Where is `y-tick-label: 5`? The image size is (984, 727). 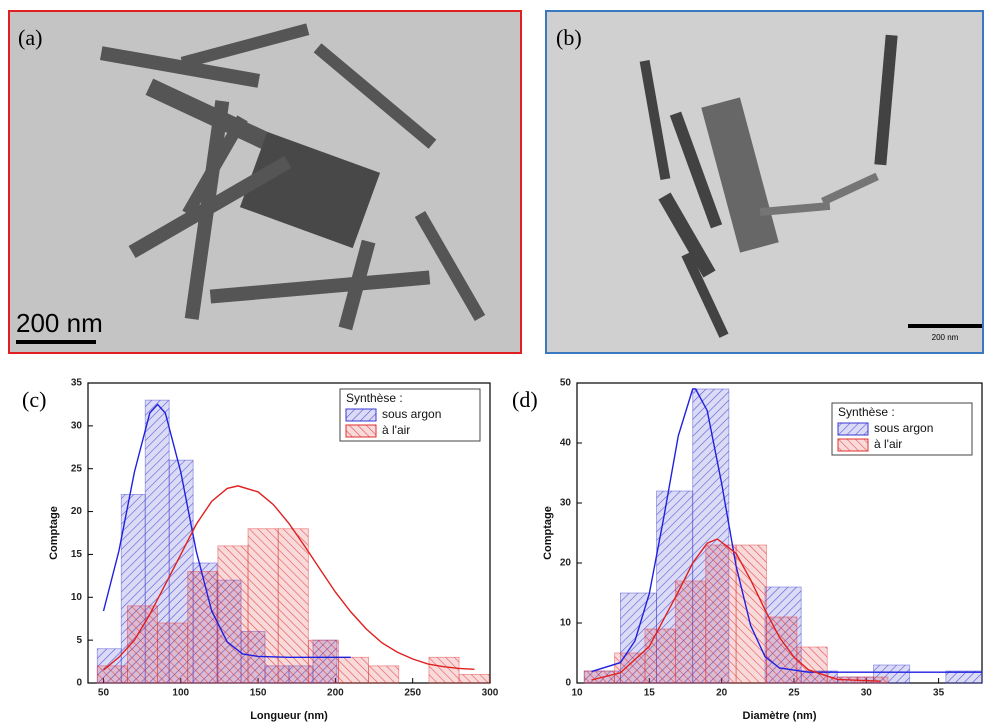 y-tick-label: 5 is located at coordinates (79, 640).